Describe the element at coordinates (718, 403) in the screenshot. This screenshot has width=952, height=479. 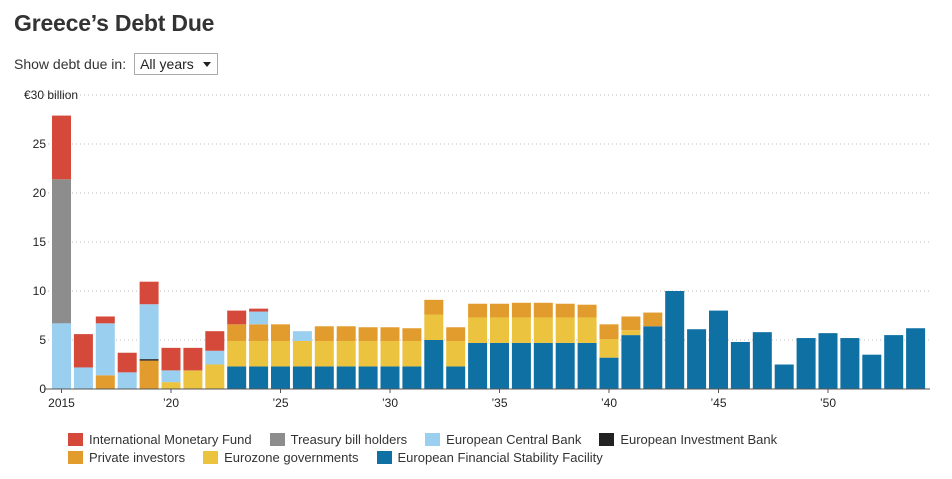
I see `x-tick-label: ’45` at that location.